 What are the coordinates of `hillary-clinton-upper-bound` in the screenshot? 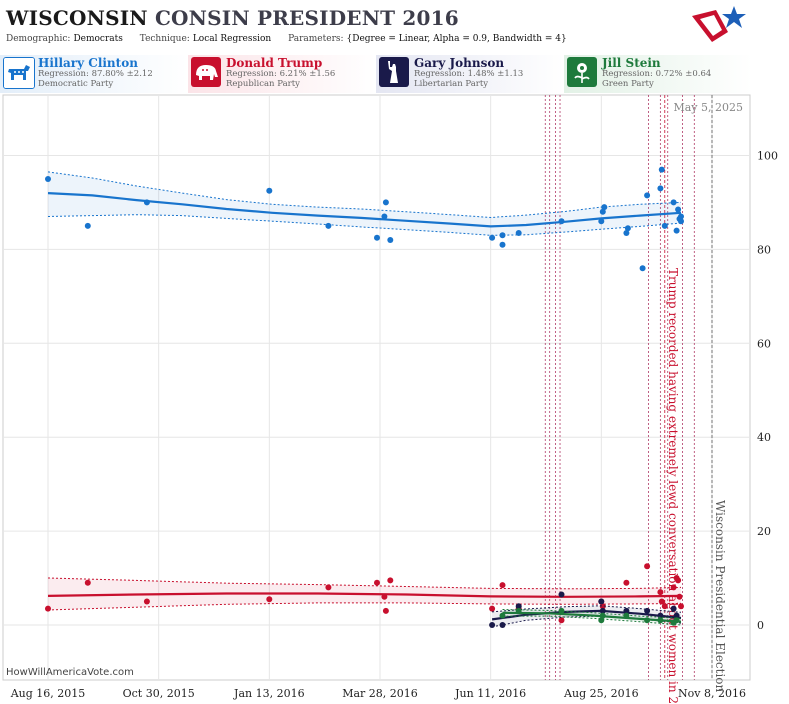 It's located at (364, 195).